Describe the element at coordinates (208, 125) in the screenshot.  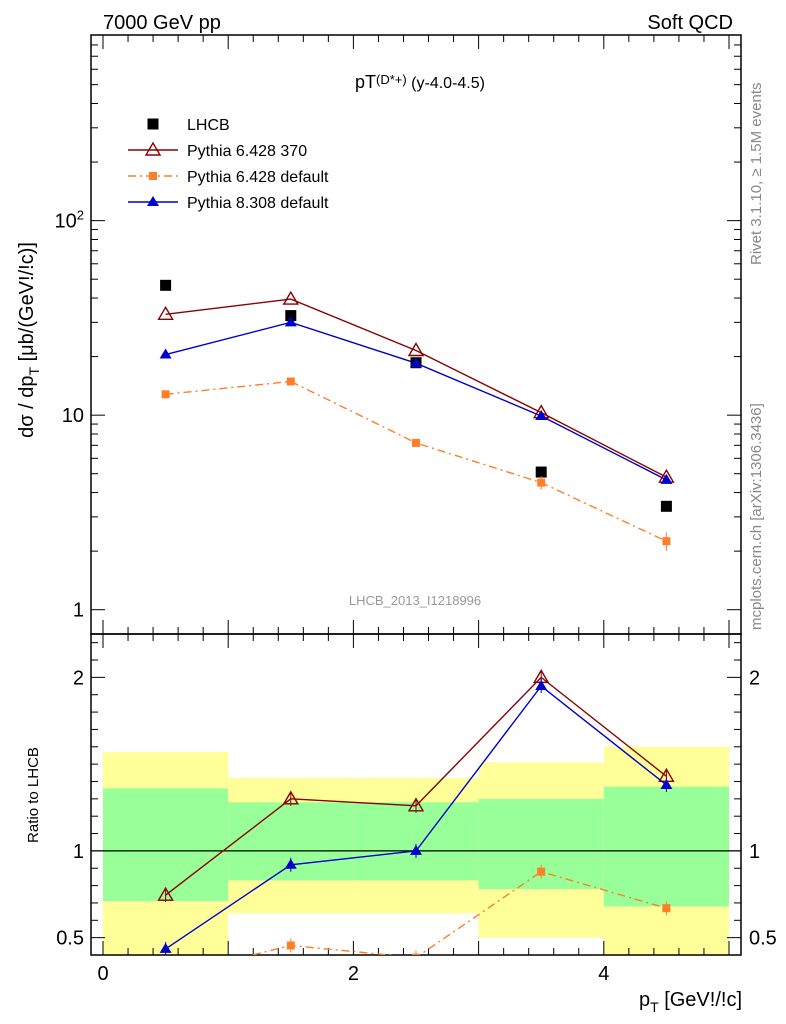
I see `legend-label: LHCB` at that location.